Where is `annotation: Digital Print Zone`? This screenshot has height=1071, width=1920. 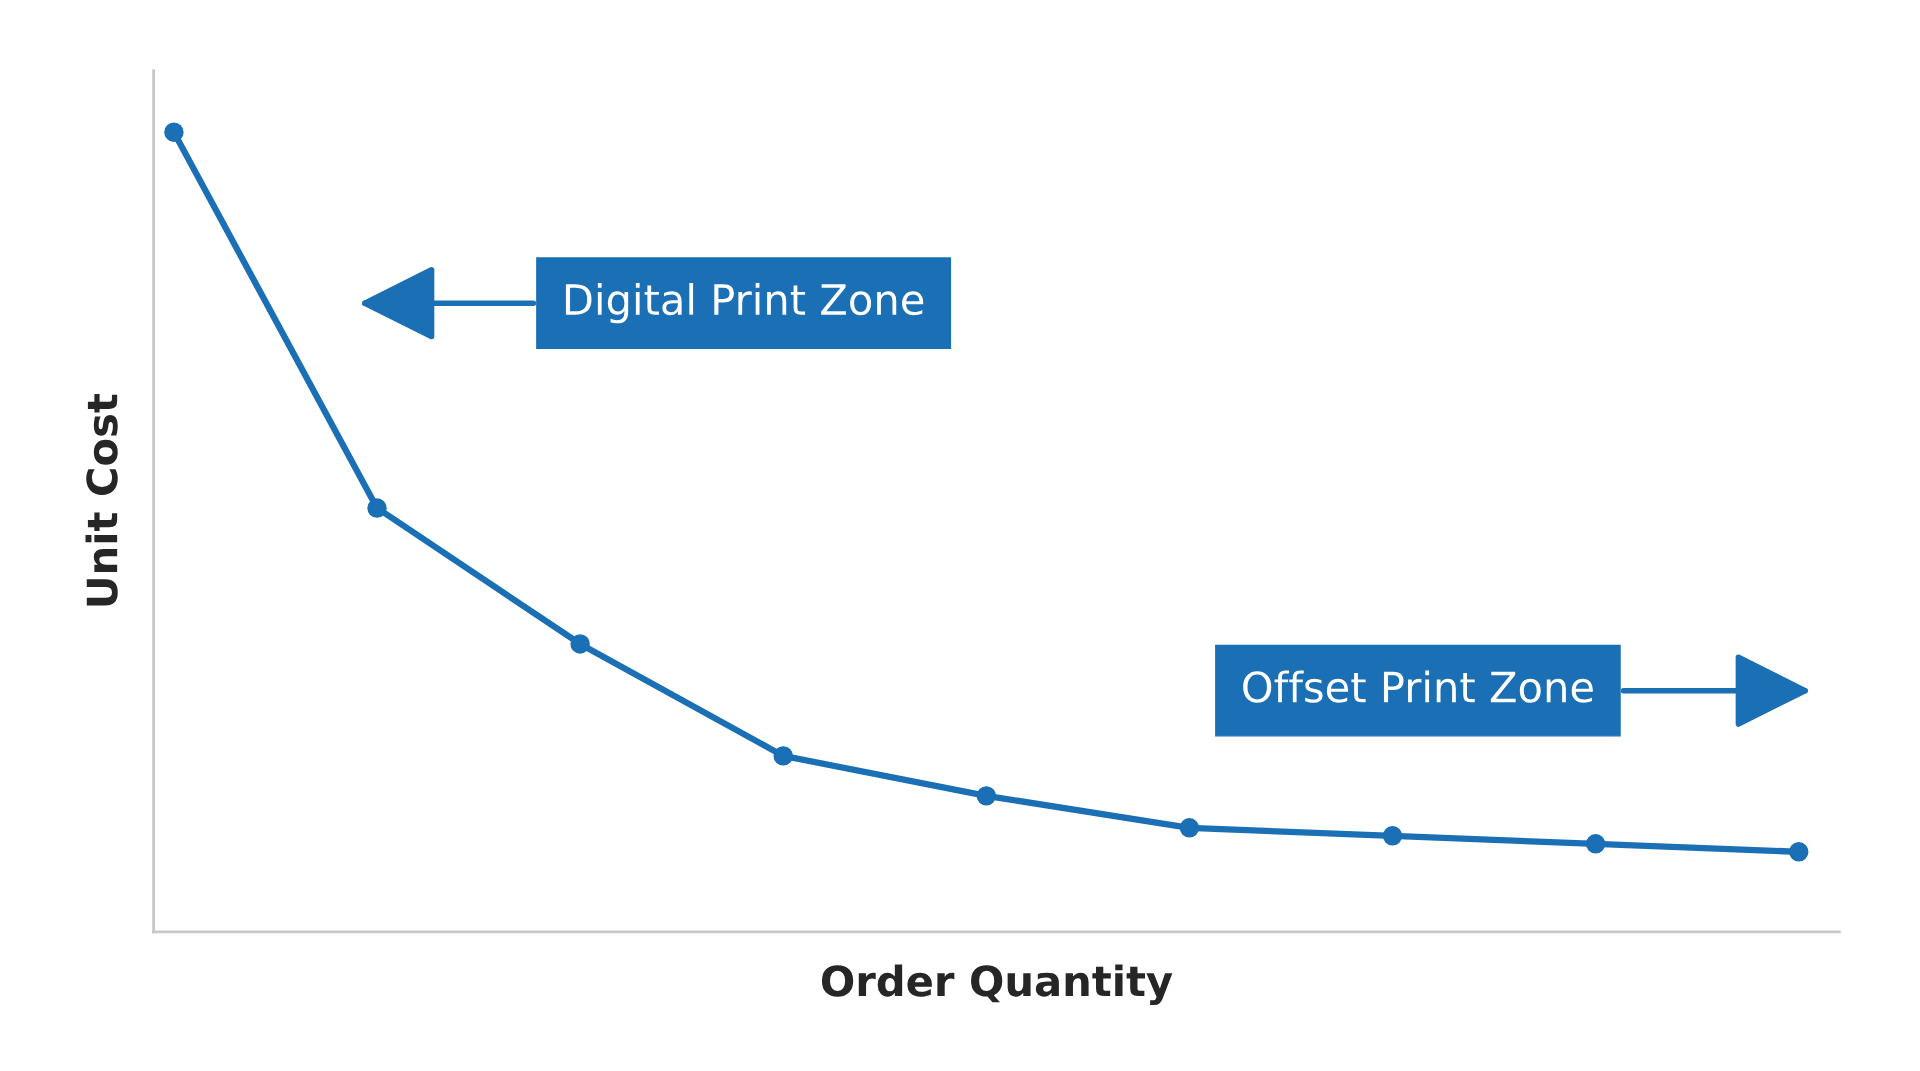 annotation: Digital Print Zone is located at coordinates (744, 303).